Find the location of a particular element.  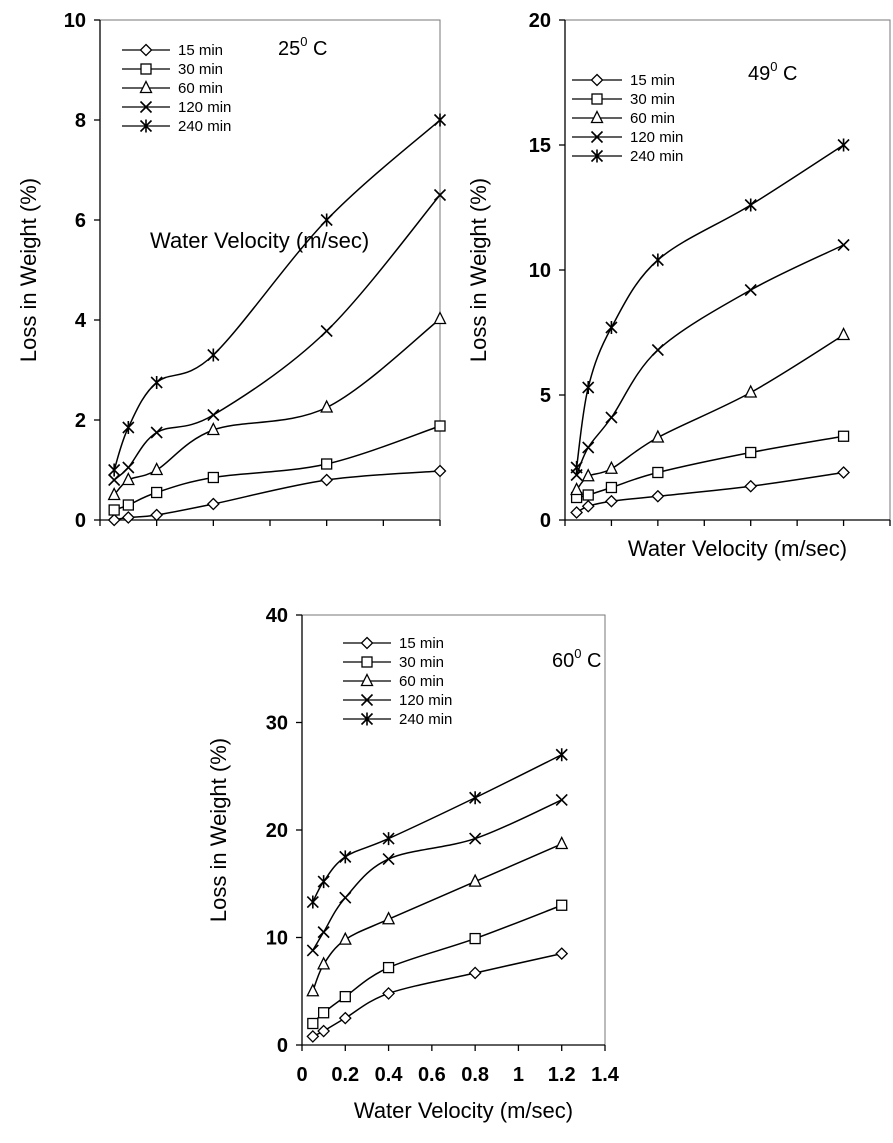

inner-axis-label: Water Velocity (m/sec) is located at coordinates (259, 240).